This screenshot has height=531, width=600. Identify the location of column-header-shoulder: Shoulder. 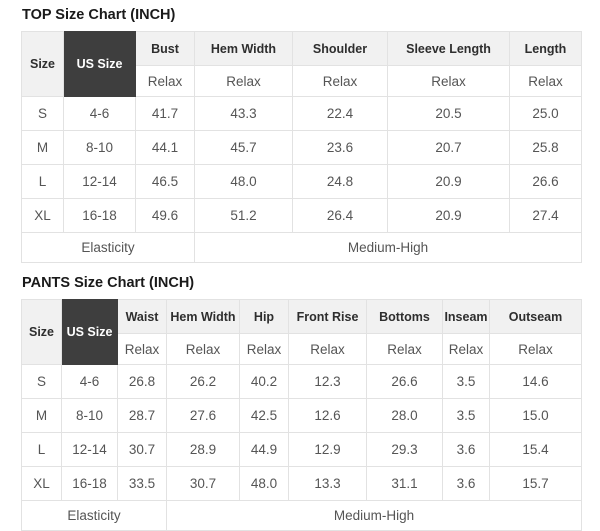
(340, 48).